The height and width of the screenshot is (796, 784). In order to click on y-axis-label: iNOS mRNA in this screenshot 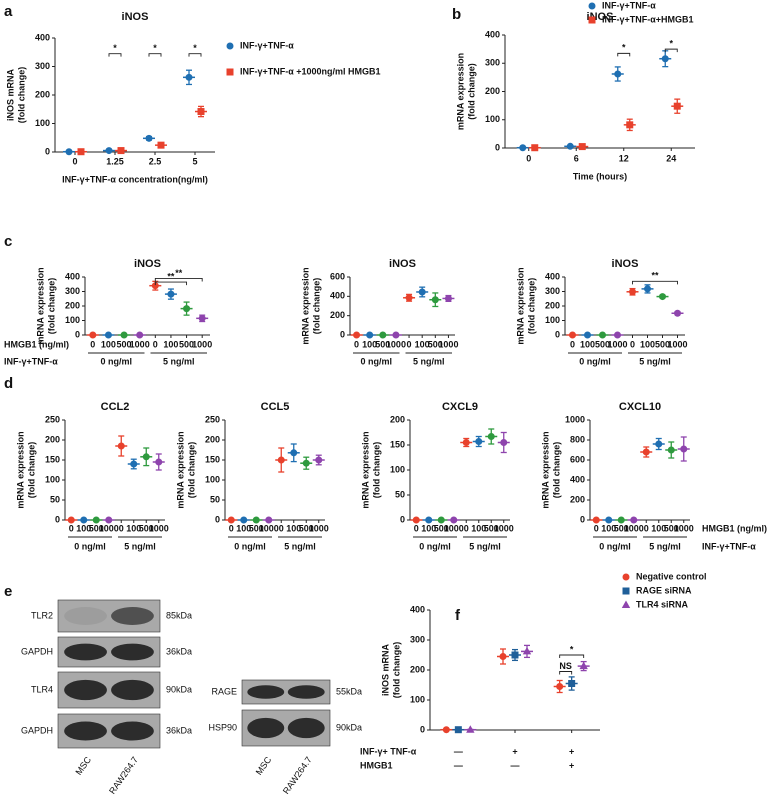, I will do `click(10, 95)`.